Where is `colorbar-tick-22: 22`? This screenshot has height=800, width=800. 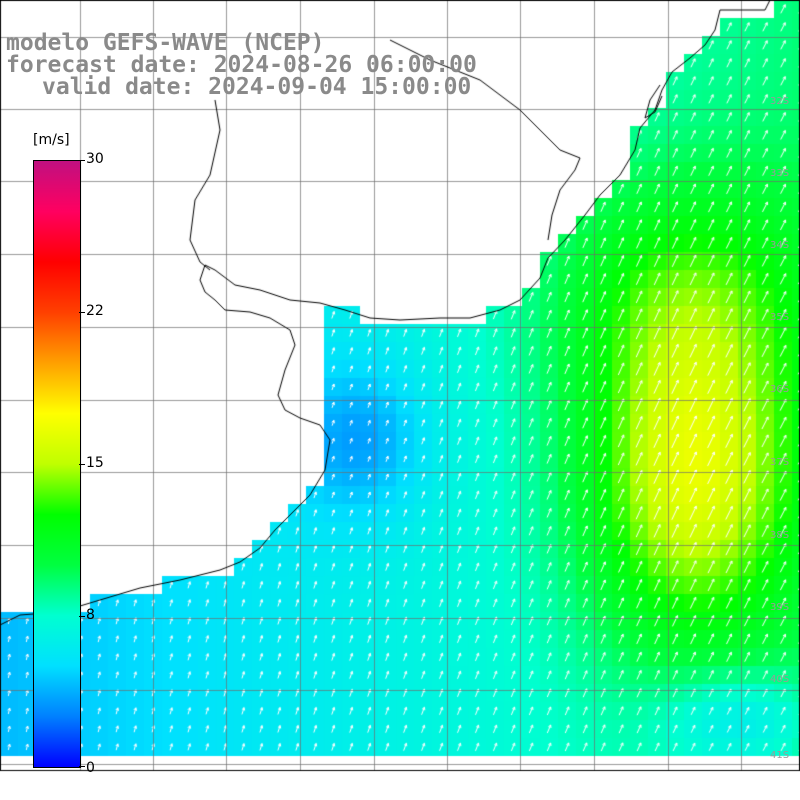
colorbar-tick-22: 22 is located at coordinates (95, 311).